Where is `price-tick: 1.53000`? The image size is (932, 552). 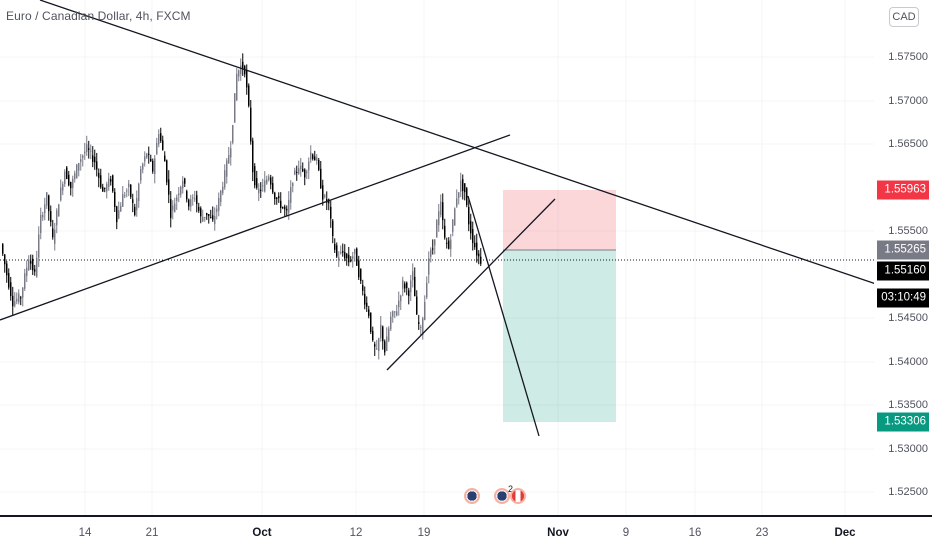 price-tick: 1.53000 is located at coordinates (908, 449).